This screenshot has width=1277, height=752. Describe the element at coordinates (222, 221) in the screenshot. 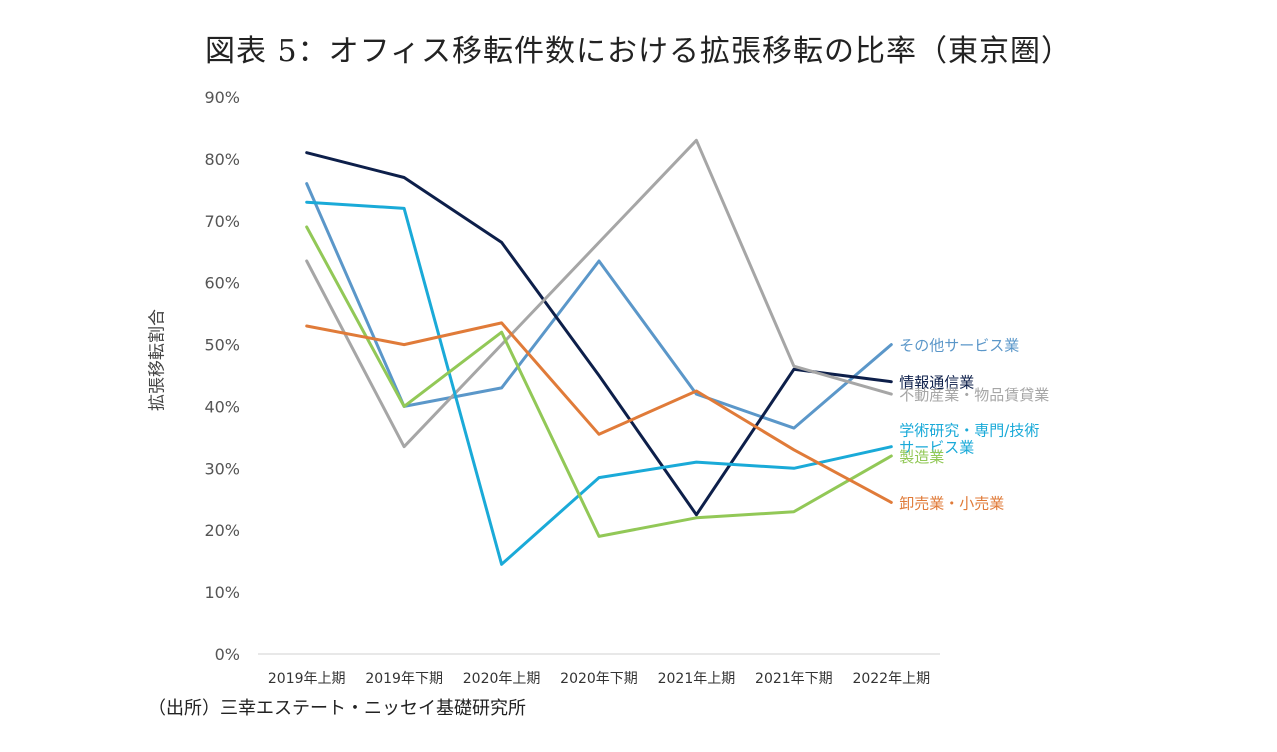

I see `y-tick-label: 70%` at that location.